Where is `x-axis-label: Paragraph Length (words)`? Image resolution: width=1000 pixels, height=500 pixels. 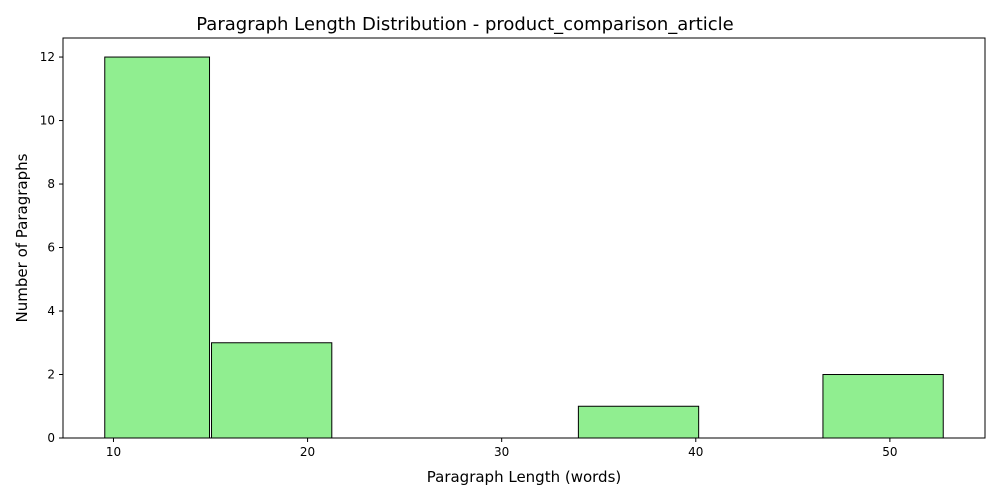 x-axis-label: Paragraph Length (words) is located at coordinates (524, 477).